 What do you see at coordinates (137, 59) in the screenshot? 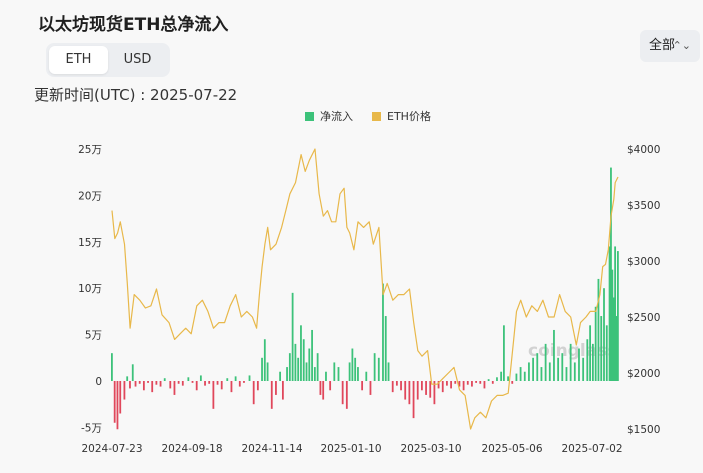
I see `toggle-usd: USD` at bounding box center [137, 59].